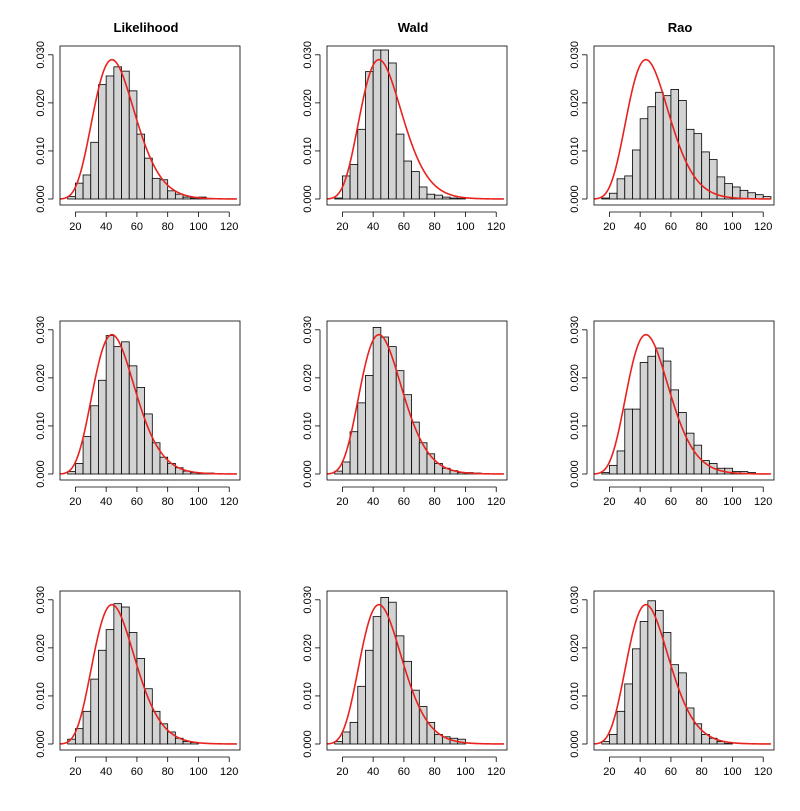 This screenshot has height=811, width=800. I want to click on column-title-wald: Wald, so click(413, 27).